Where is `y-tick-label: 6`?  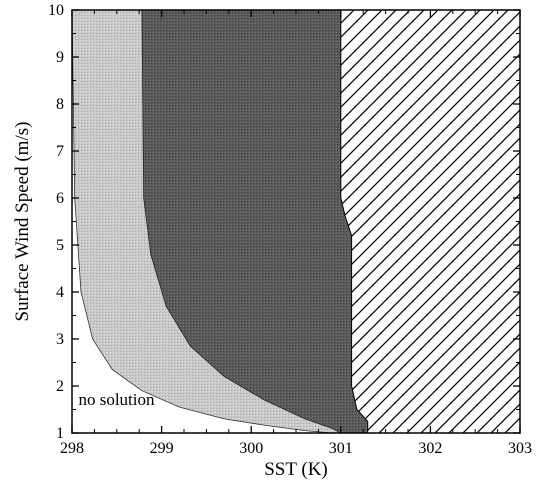
y-tick-label: 6 is located at coordinates (60, 198).